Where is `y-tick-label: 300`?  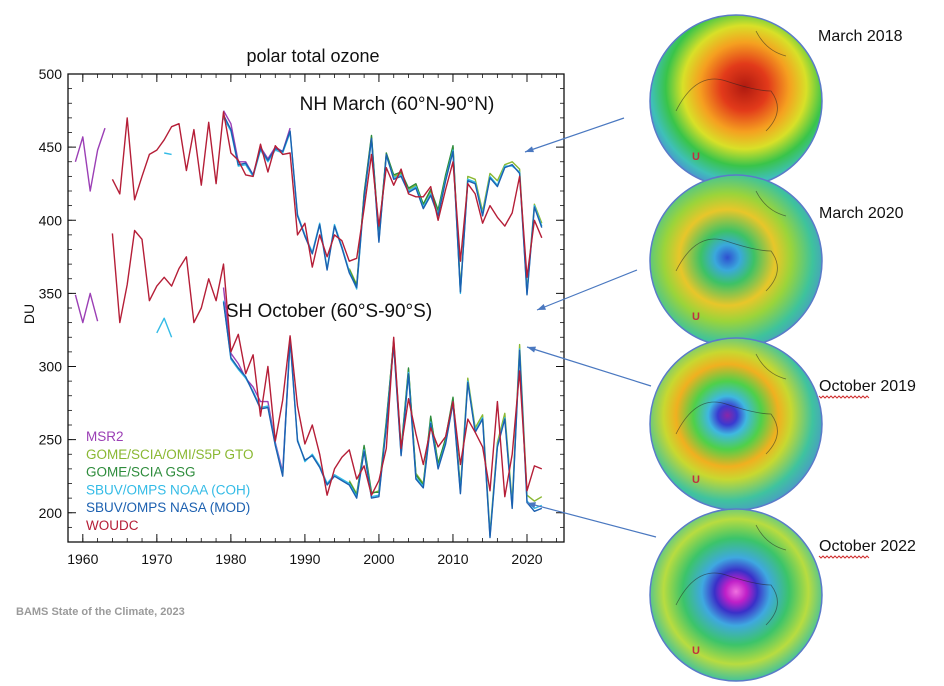 y-tick-label: 300 is located at coordinates (51, 367).